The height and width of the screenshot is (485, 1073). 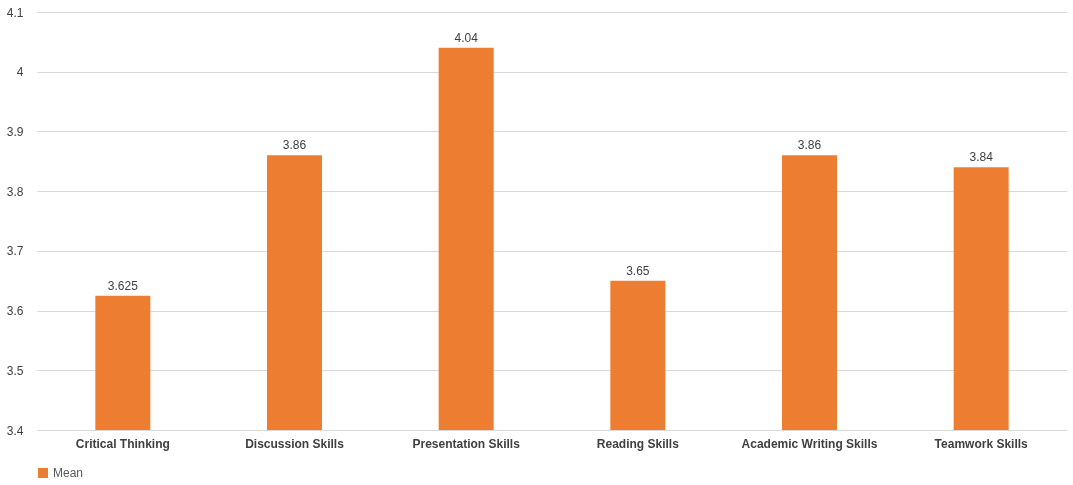 I want to click on y-tick-label: 4, so click(x=20, y=72).